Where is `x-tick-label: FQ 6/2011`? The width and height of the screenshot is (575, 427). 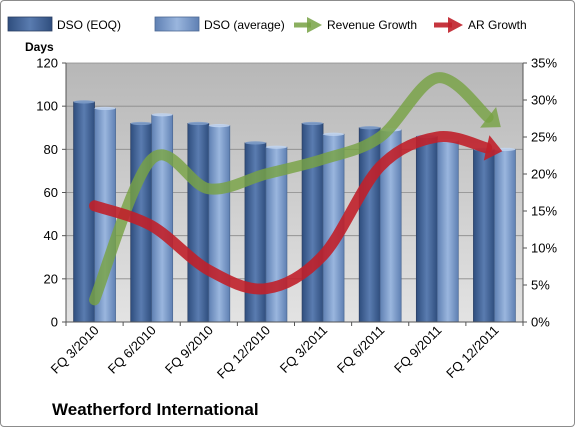 x-tick-label: FQ 6/2011 is located at coordinates (360, 349).